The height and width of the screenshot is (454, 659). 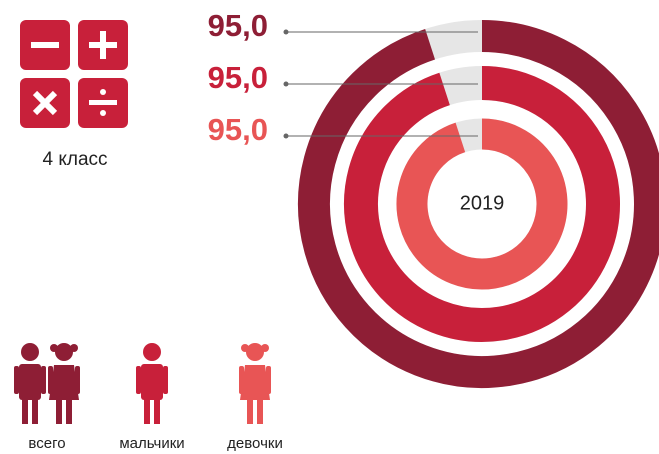 I want to click on calculator-icon, so click(x=74, y=74).